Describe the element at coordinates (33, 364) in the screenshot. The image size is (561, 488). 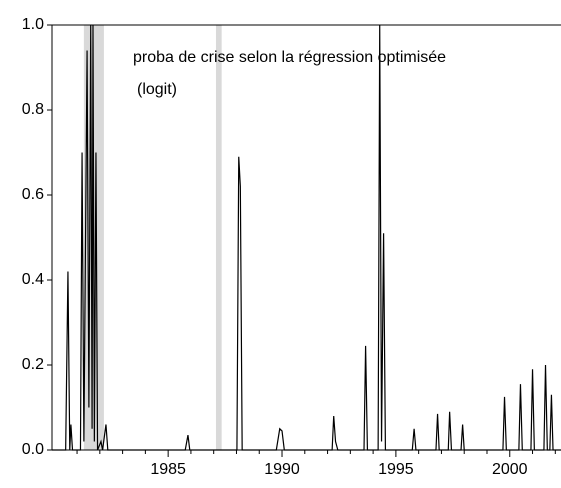
I see `y-tick-label: 0.2` at that location.